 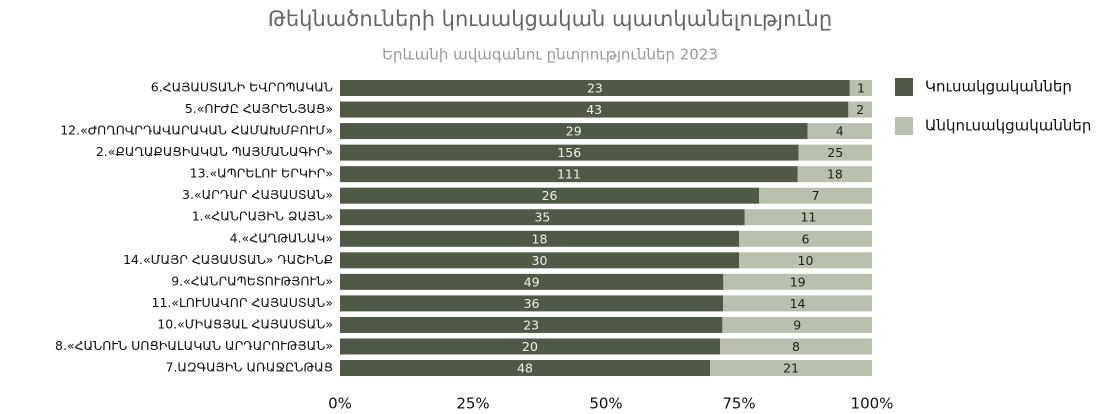 I want to click on x-tick-label: 100%, so click(x=872, y=404).